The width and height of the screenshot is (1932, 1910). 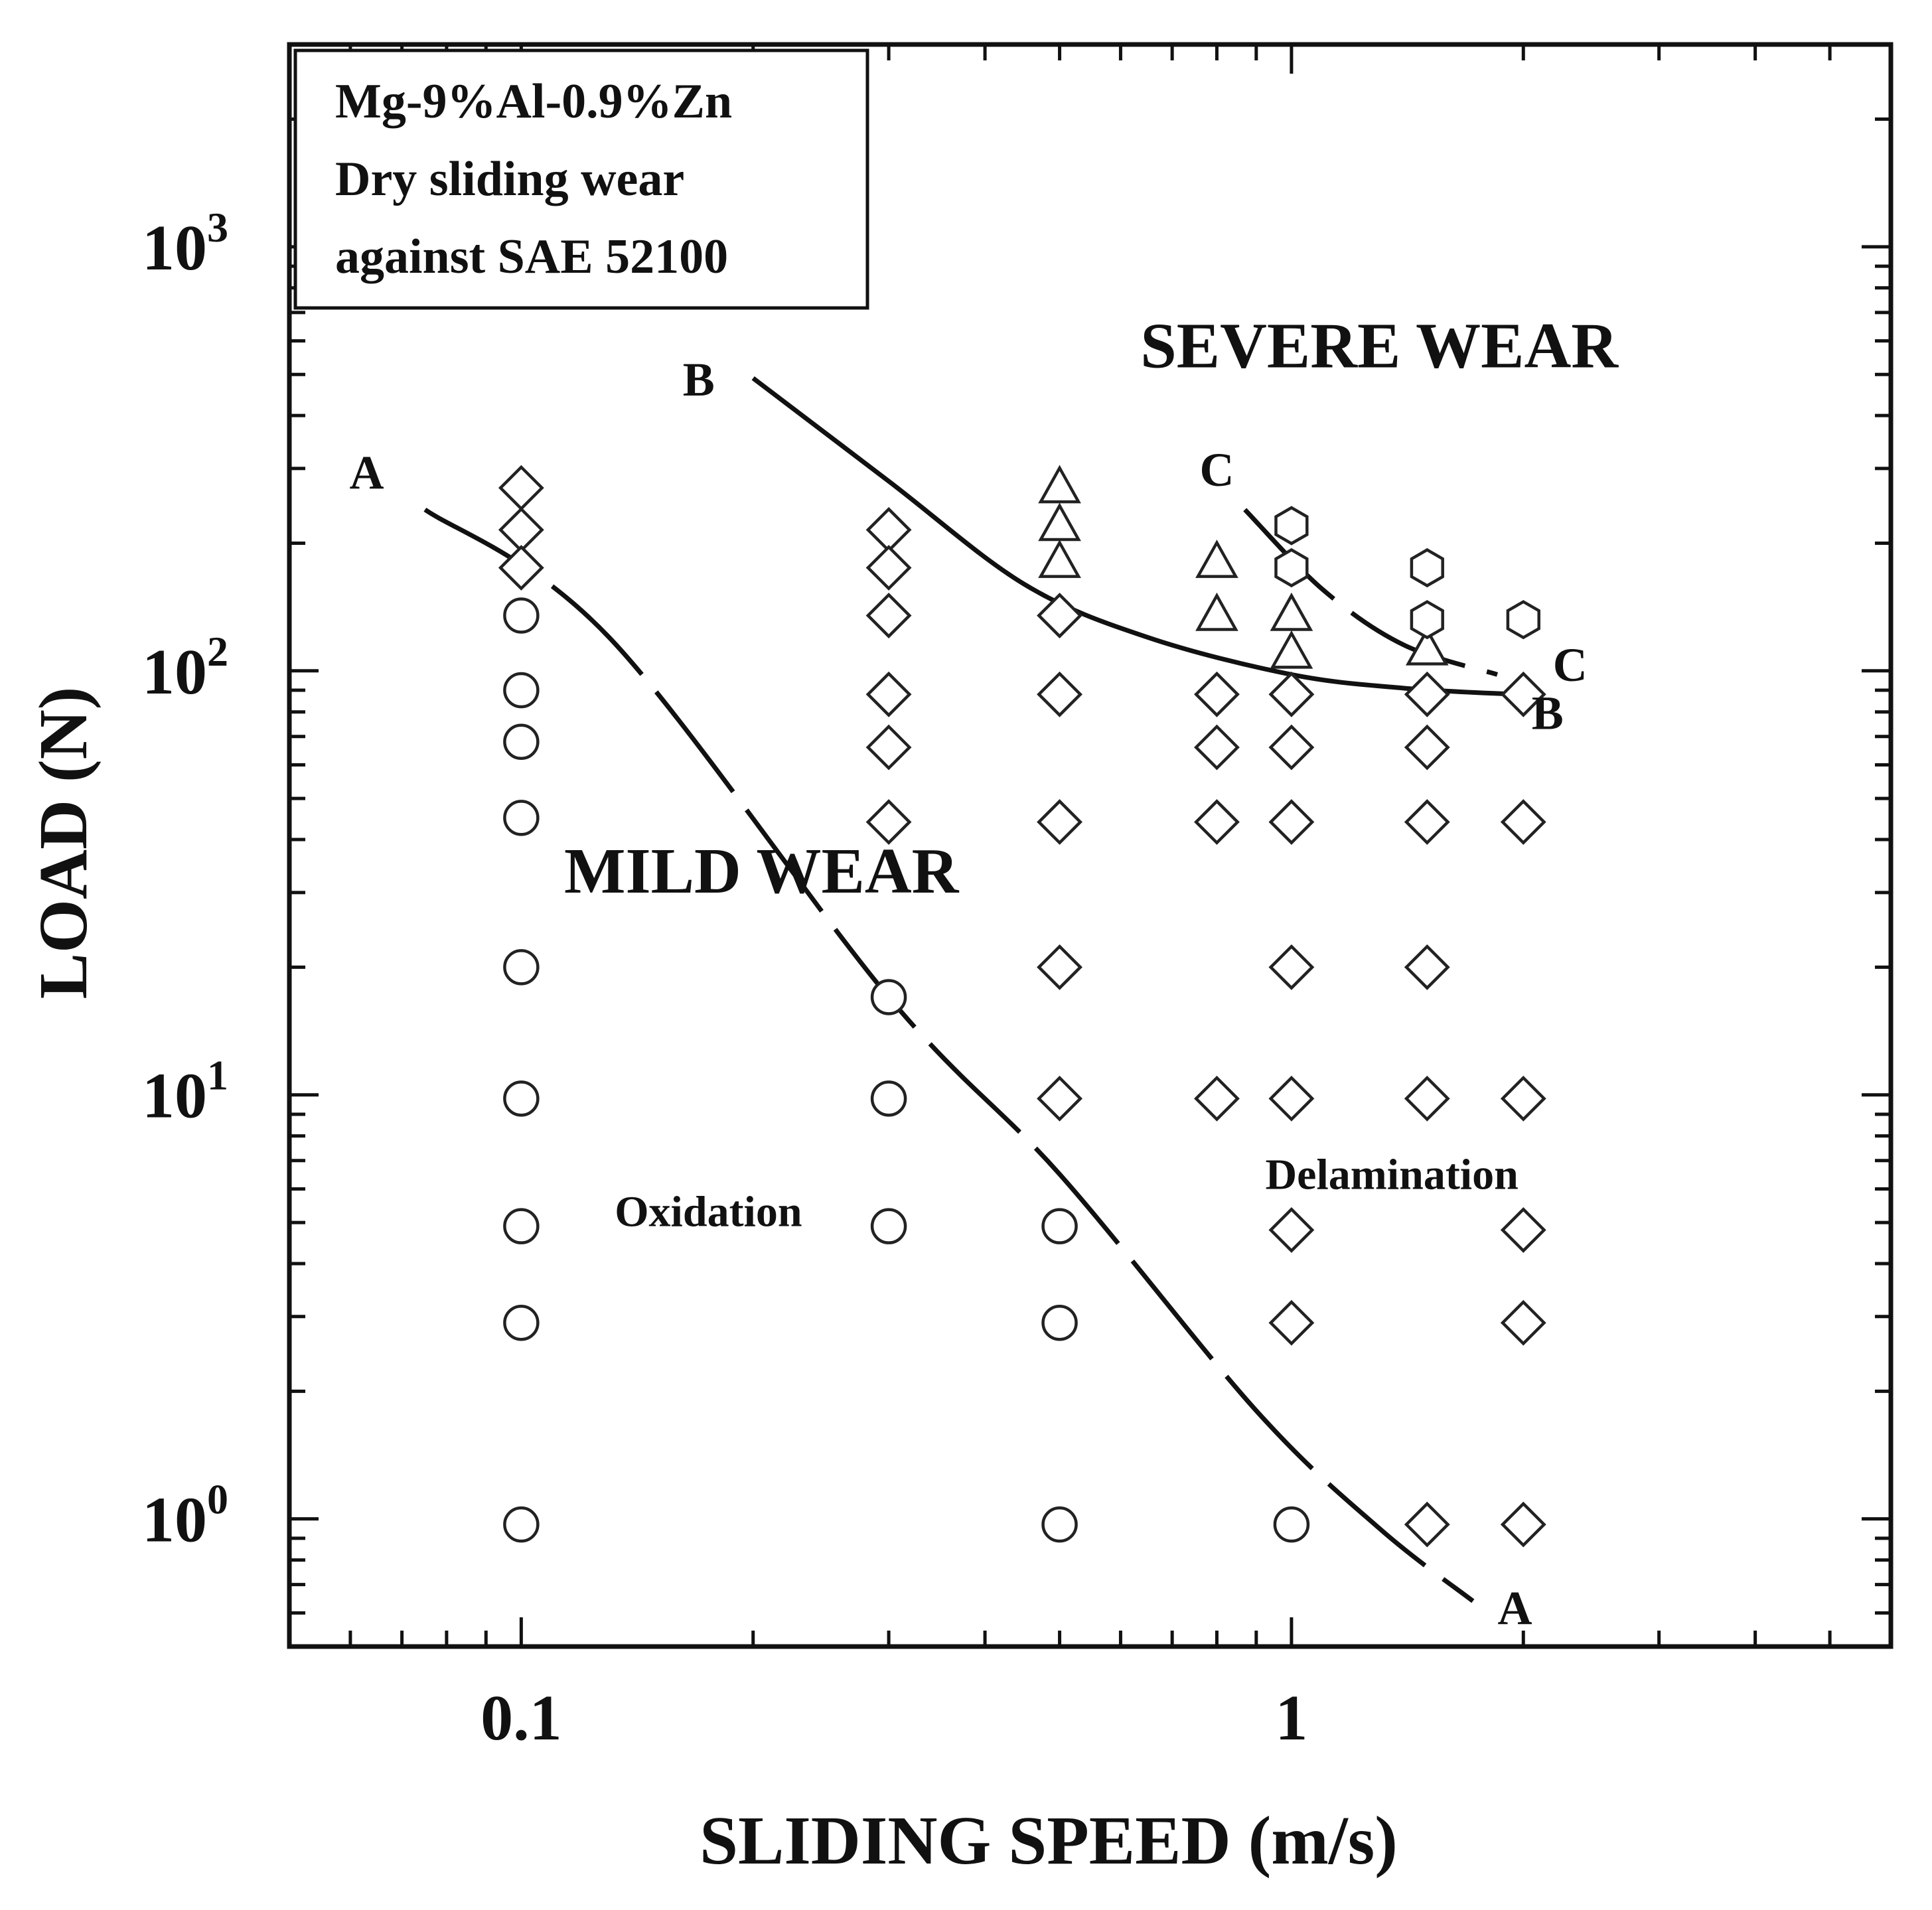 I want to click on x-tick-label: 0.1, so click(x=521, y=1718).